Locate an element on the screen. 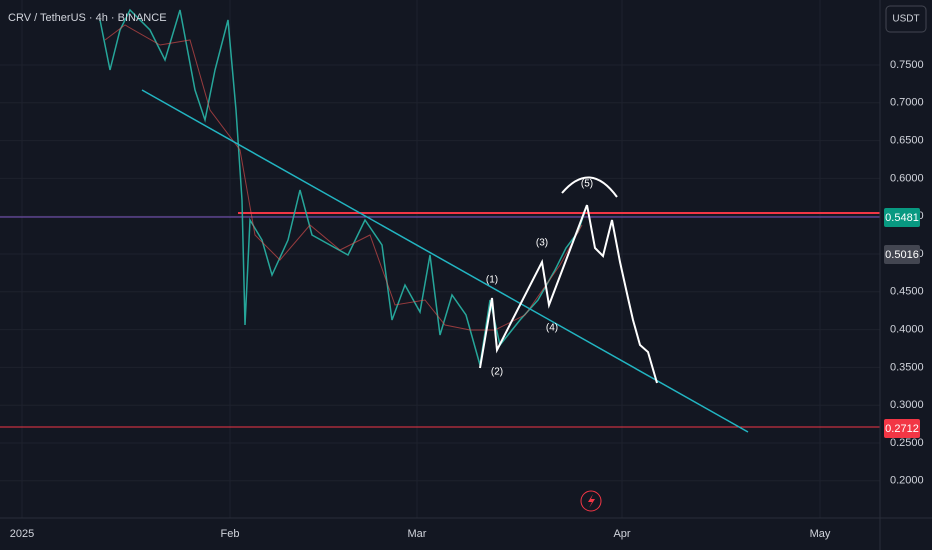  price-axis-label: 0.3000 is located at coordinates (907, 405).